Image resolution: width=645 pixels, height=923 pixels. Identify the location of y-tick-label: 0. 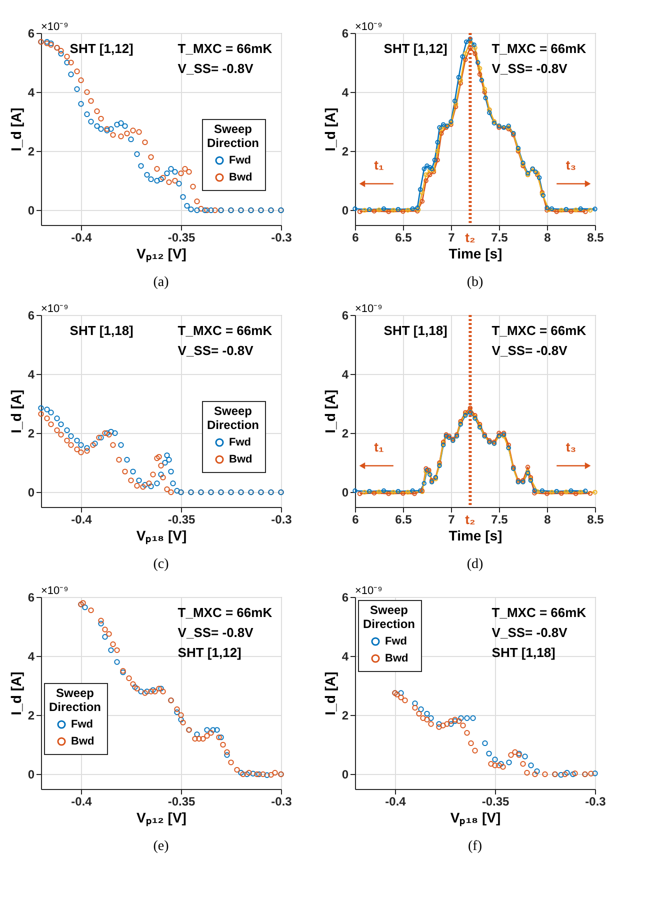
(345, 775).